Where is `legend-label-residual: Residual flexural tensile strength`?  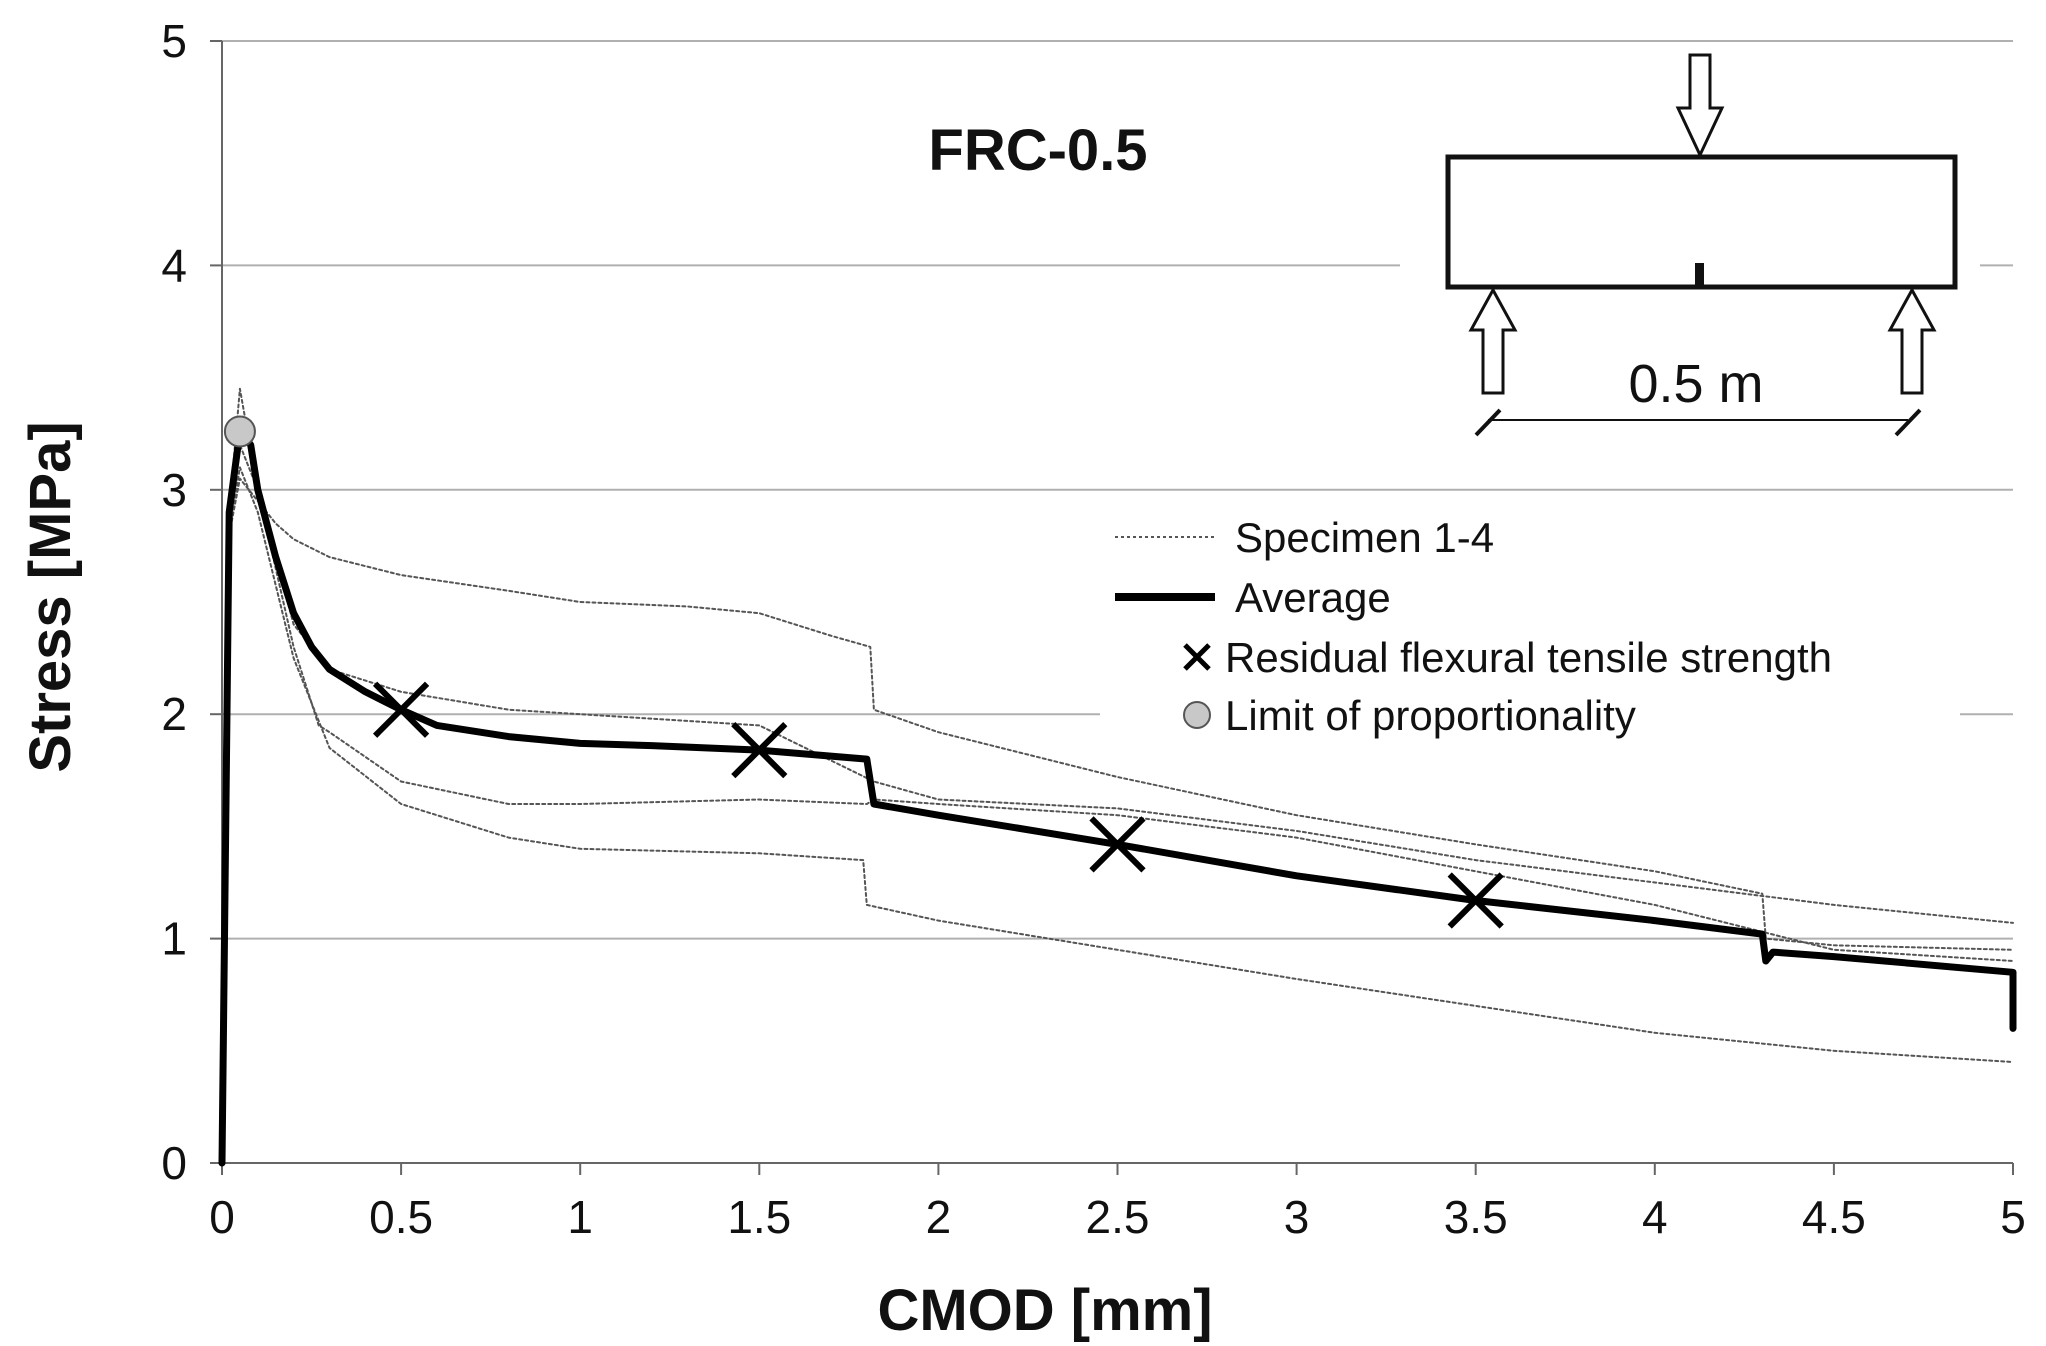
legend-label-residual: Residual flexural tensile strength is located at coordinates (1528, 657).